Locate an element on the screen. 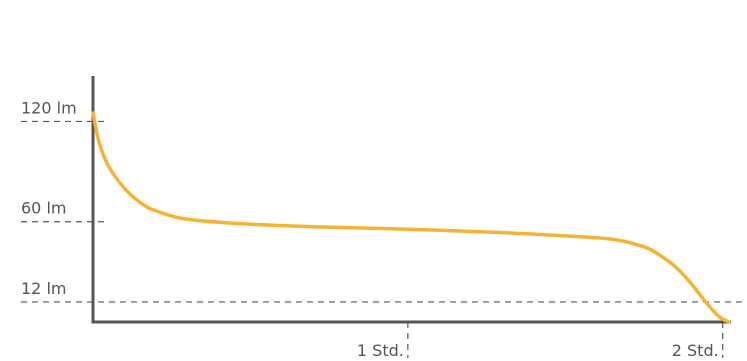 The image size is (747, 361). x-tick-label: 1 Std. is located at coordinates (380, 350).